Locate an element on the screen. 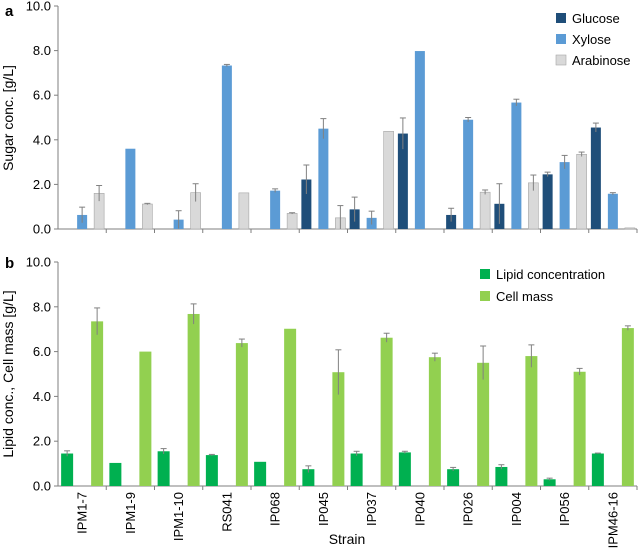  panel-b-bar-cell-mass-ip037 is located at coordinates (386, 411).